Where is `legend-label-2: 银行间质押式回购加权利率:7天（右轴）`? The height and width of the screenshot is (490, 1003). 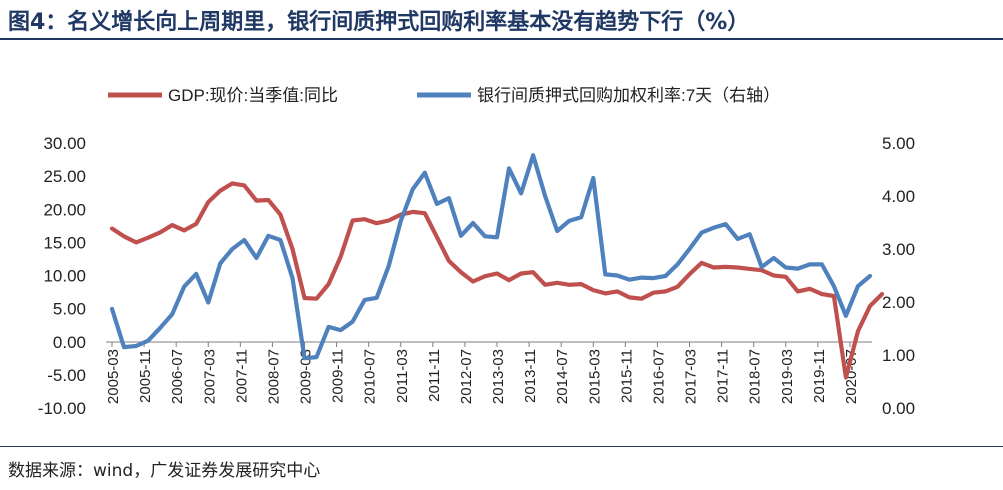 legend-label-2: 银行间质押式回购加权利率:7天（右轴） is located at coordinates (628, 95).